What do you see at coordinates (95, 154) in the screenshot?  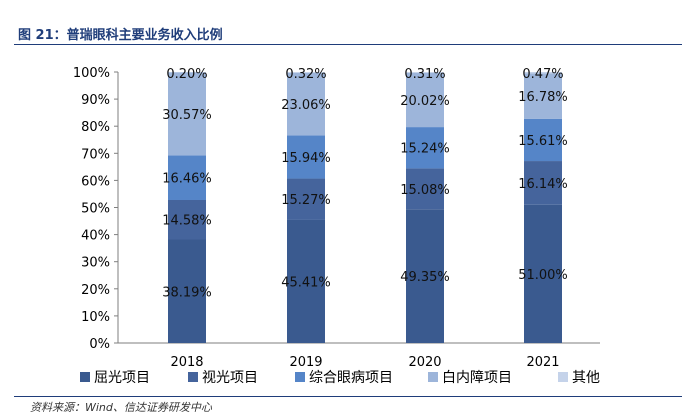 I see `y-tick-label: 70%` at bounding box center [95, 154].